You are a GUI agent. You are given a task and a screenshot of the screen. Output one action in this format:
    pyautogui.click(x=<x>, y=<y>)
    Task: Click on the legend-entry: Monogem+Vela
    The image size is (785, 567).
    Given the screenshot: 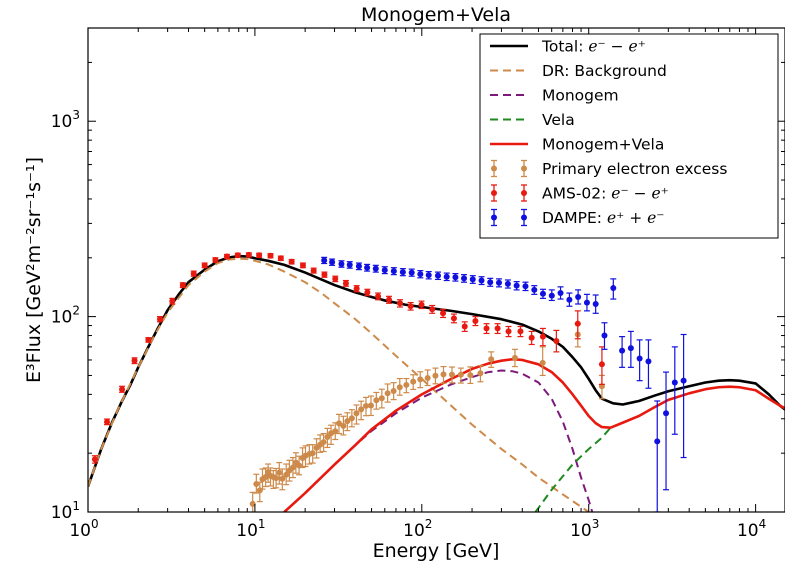 What is the action you would take?
    pyautogui.click(x=577, y=145)
    